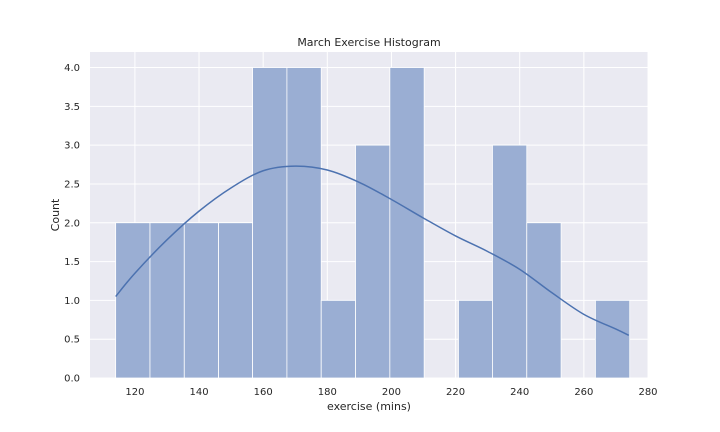 This screenshot has height=432, width=720. What do you see at coordinates (72, 262) in the screenshot?
I see `y-tick-label: 1.5` at bounding box center [72, 262].